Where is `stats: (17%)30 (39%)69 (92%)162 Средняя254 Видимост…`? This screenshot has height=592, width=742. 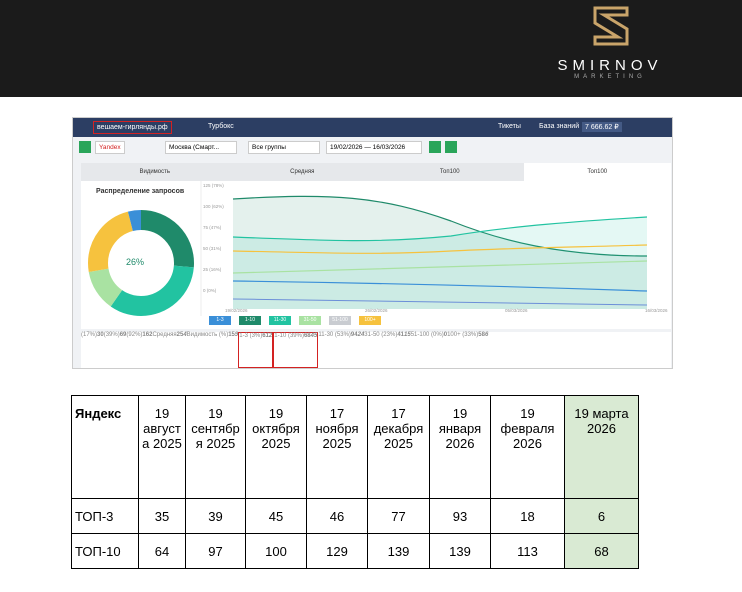 stats: (17%)30 (39%)69 (92%)162 Средняя254 Видимост… is located at coordinates (376, 350).